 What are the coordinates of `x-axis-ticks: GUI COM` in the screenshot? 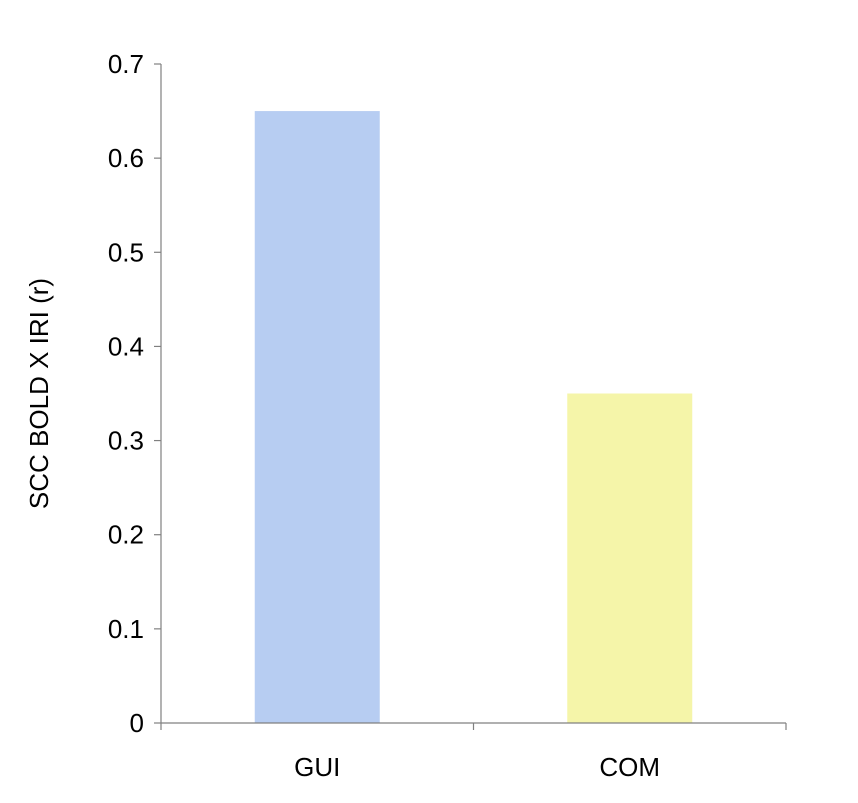 It's located at (473, 752).